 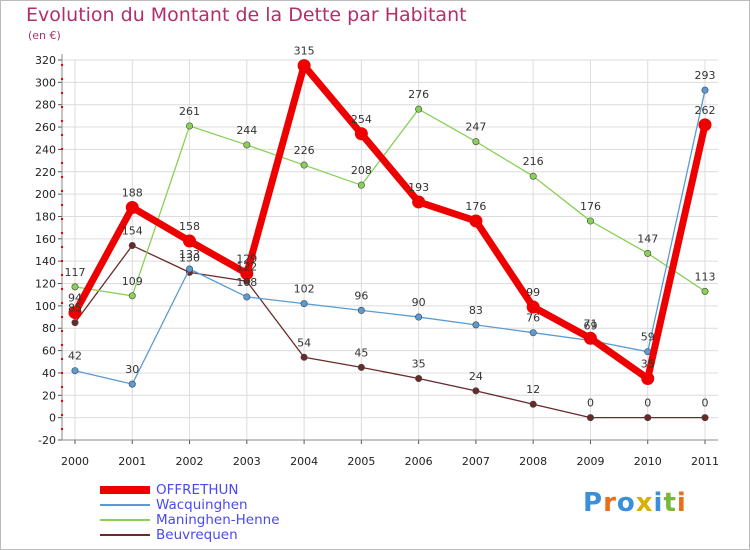 What do you see at coordinates (361, 352) in the screenshot?
I see `data-label-beuvrequen: 45` at bounding box center [361, 352].